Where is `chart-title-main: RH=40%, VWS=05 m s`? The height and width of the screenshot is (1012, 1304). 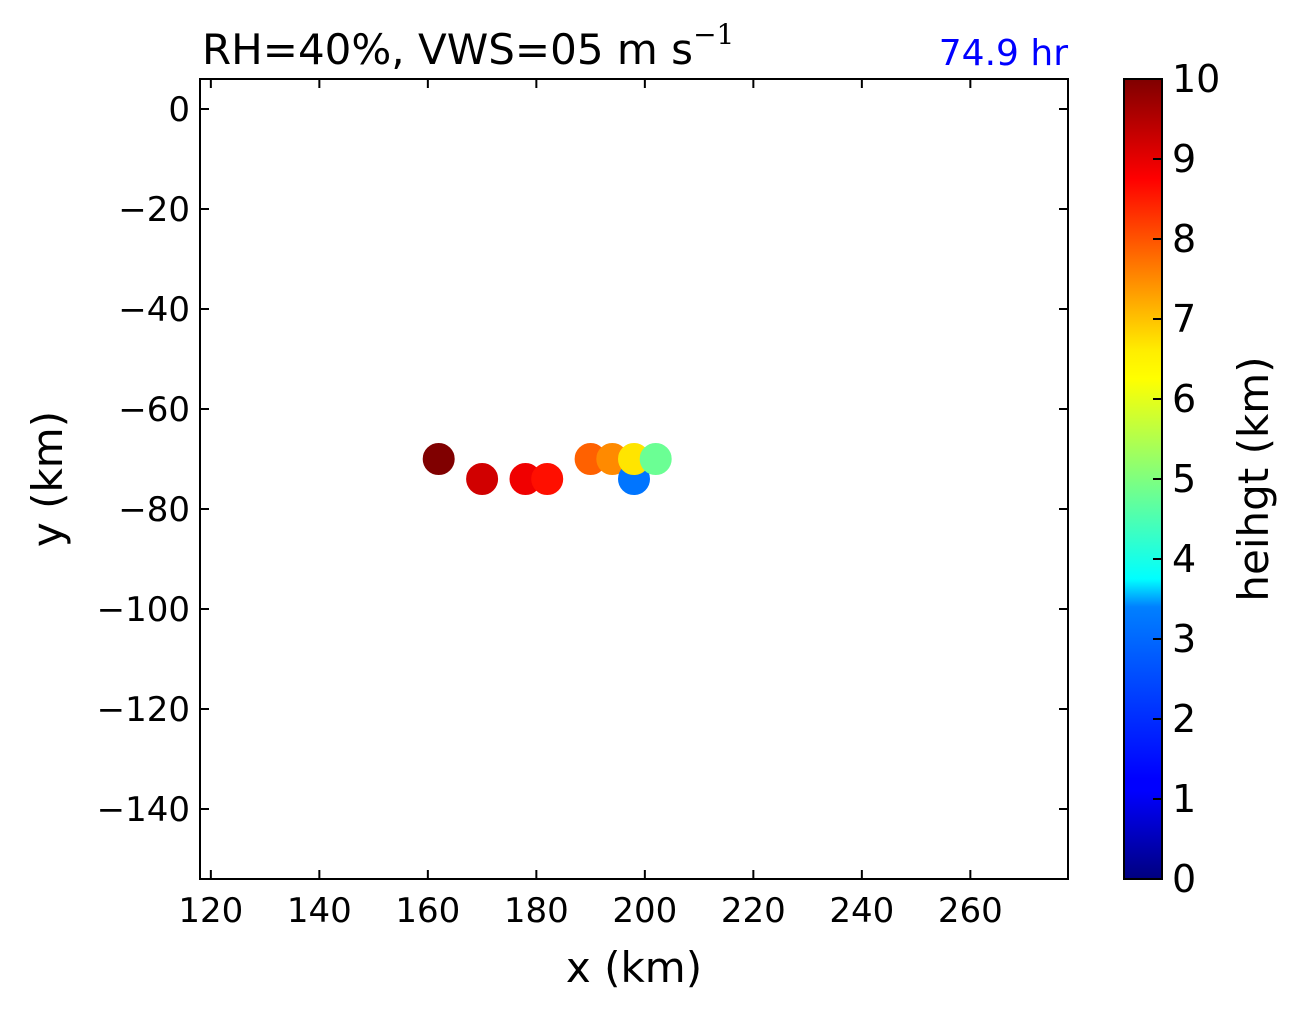 chart-title-main: RH=40%, VWS=05 m s is located at coordinates (447, 49).